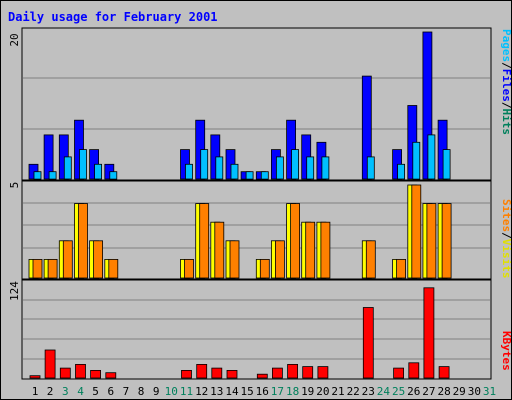 This screenshot has width=512, height=400. I want to click on panel2-max-label: 5, so click(14, 185).